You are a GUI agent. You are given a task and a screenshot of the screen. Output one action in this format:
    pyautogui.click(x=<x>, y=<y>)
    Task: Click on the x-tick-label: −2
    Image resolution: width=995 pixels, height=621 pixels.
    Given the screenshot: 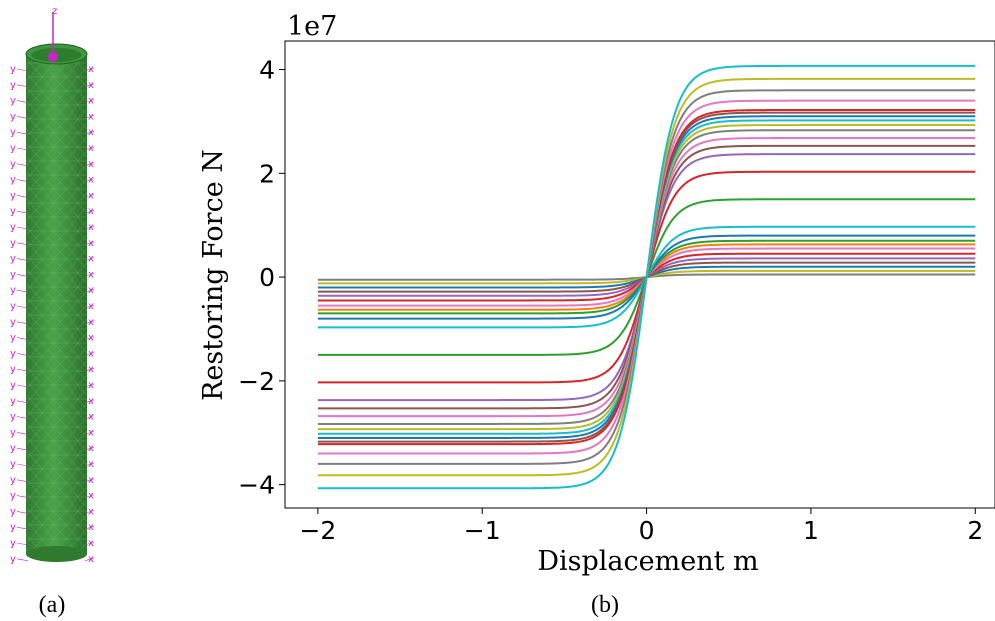 What is the action you would take?
    pyautogui.click(x=317, y=530)
    